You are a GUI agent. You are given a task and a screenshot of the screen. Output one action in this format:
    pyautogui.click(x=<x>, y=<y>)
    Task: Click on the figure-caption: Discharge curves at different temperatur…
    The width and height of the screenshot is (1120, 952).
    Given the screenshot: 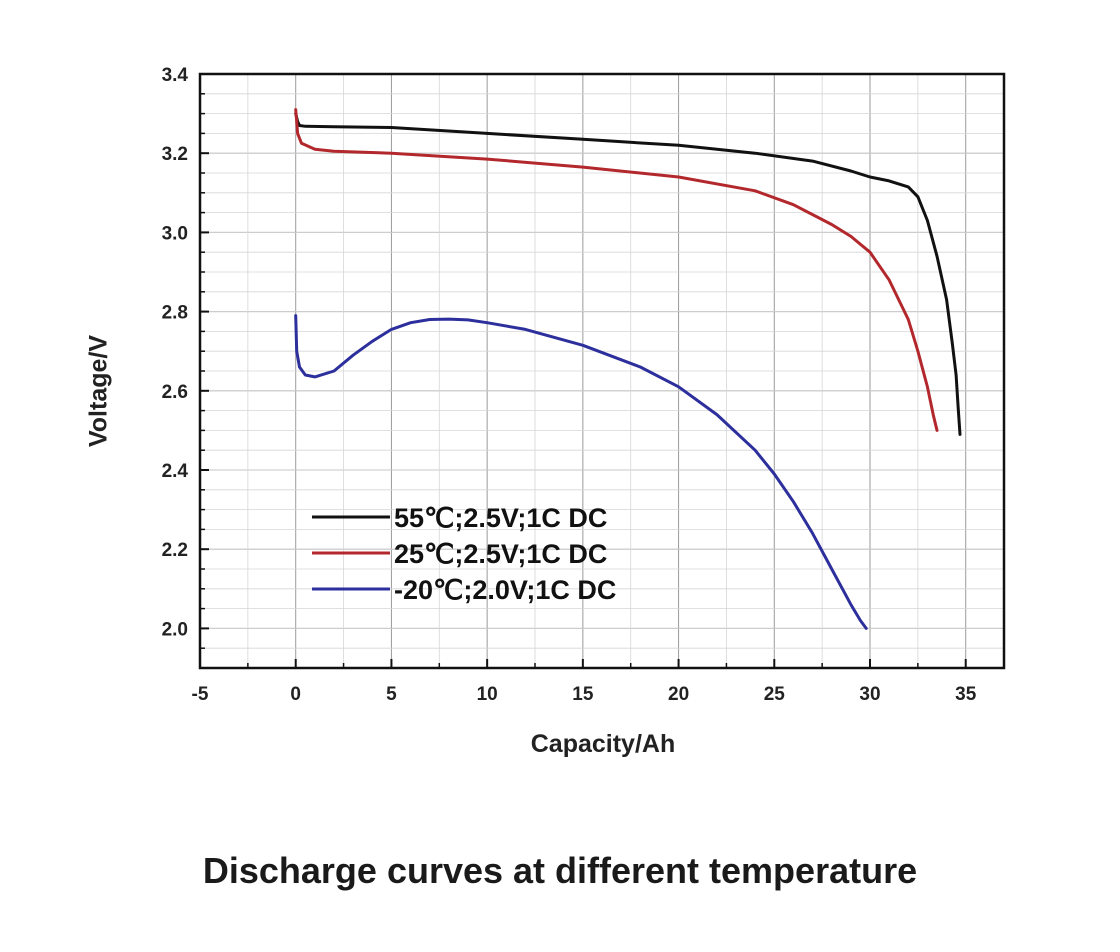 What is the action you would take?
    pyautogui.click(x=560, y=870)
    